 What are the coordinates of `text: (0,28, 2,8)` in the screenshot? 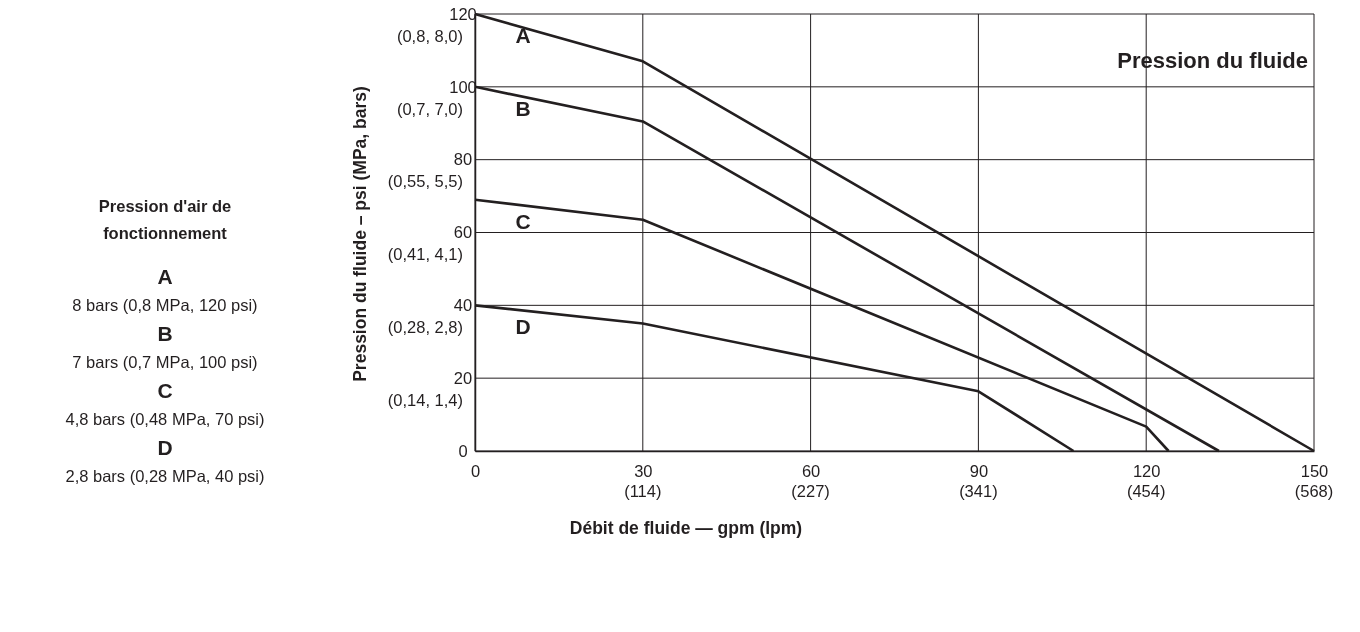 It's located at (425, 327).